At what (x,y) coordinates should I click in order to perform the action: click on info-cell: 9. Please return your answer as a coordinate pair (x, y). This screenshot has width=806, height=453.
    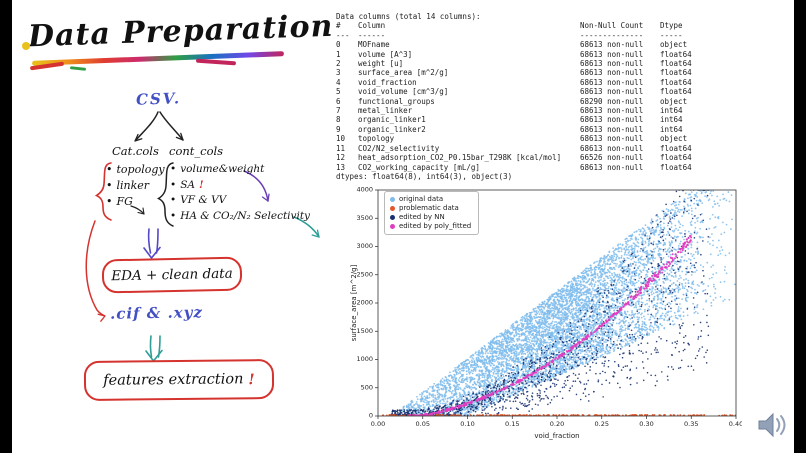
    Looking at the image, I should click on (338, 129).